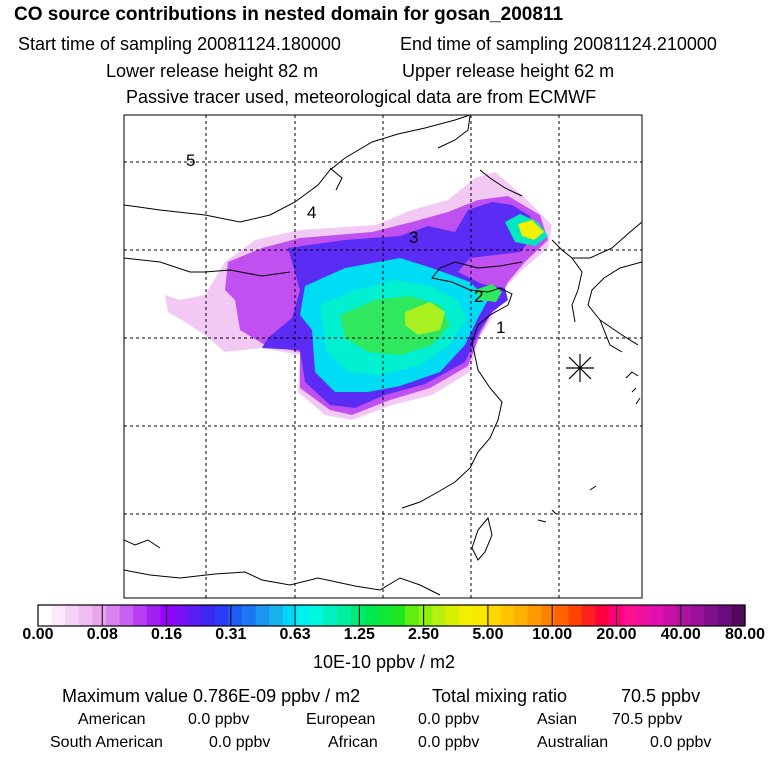  Describe the element at coordinates (580, 368) in the screenshot. I see `receptor-asterisk-icon` at that location.